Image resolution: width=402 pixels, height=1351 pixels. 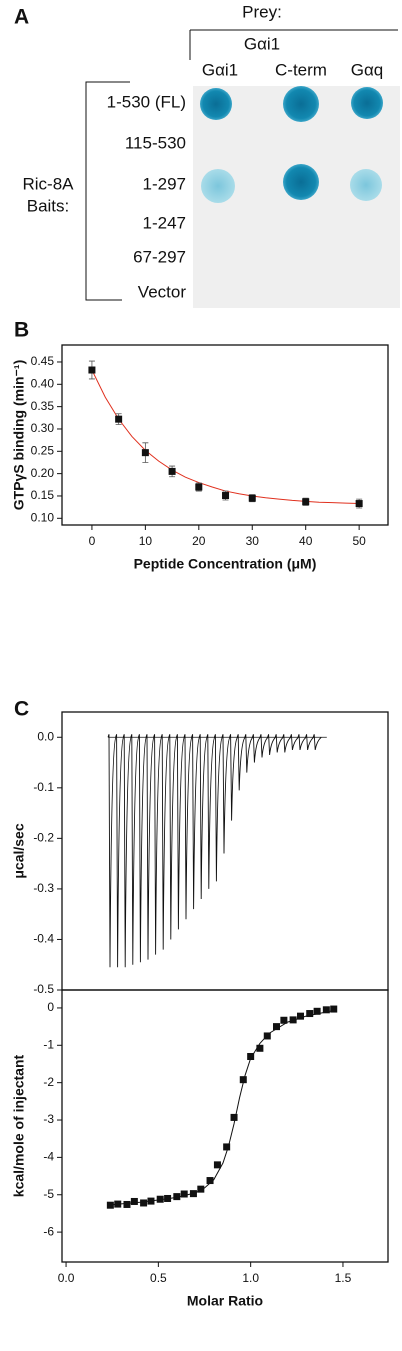 I want to click on y-tick-label: -1, so click(x=48, y=1044).